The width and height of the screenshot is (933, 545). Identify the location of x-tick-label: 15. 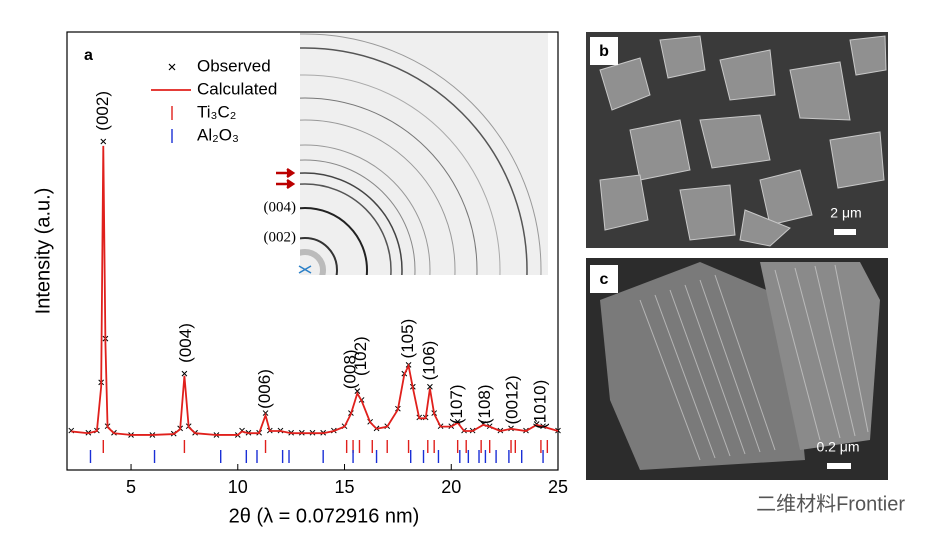
(345, 487).